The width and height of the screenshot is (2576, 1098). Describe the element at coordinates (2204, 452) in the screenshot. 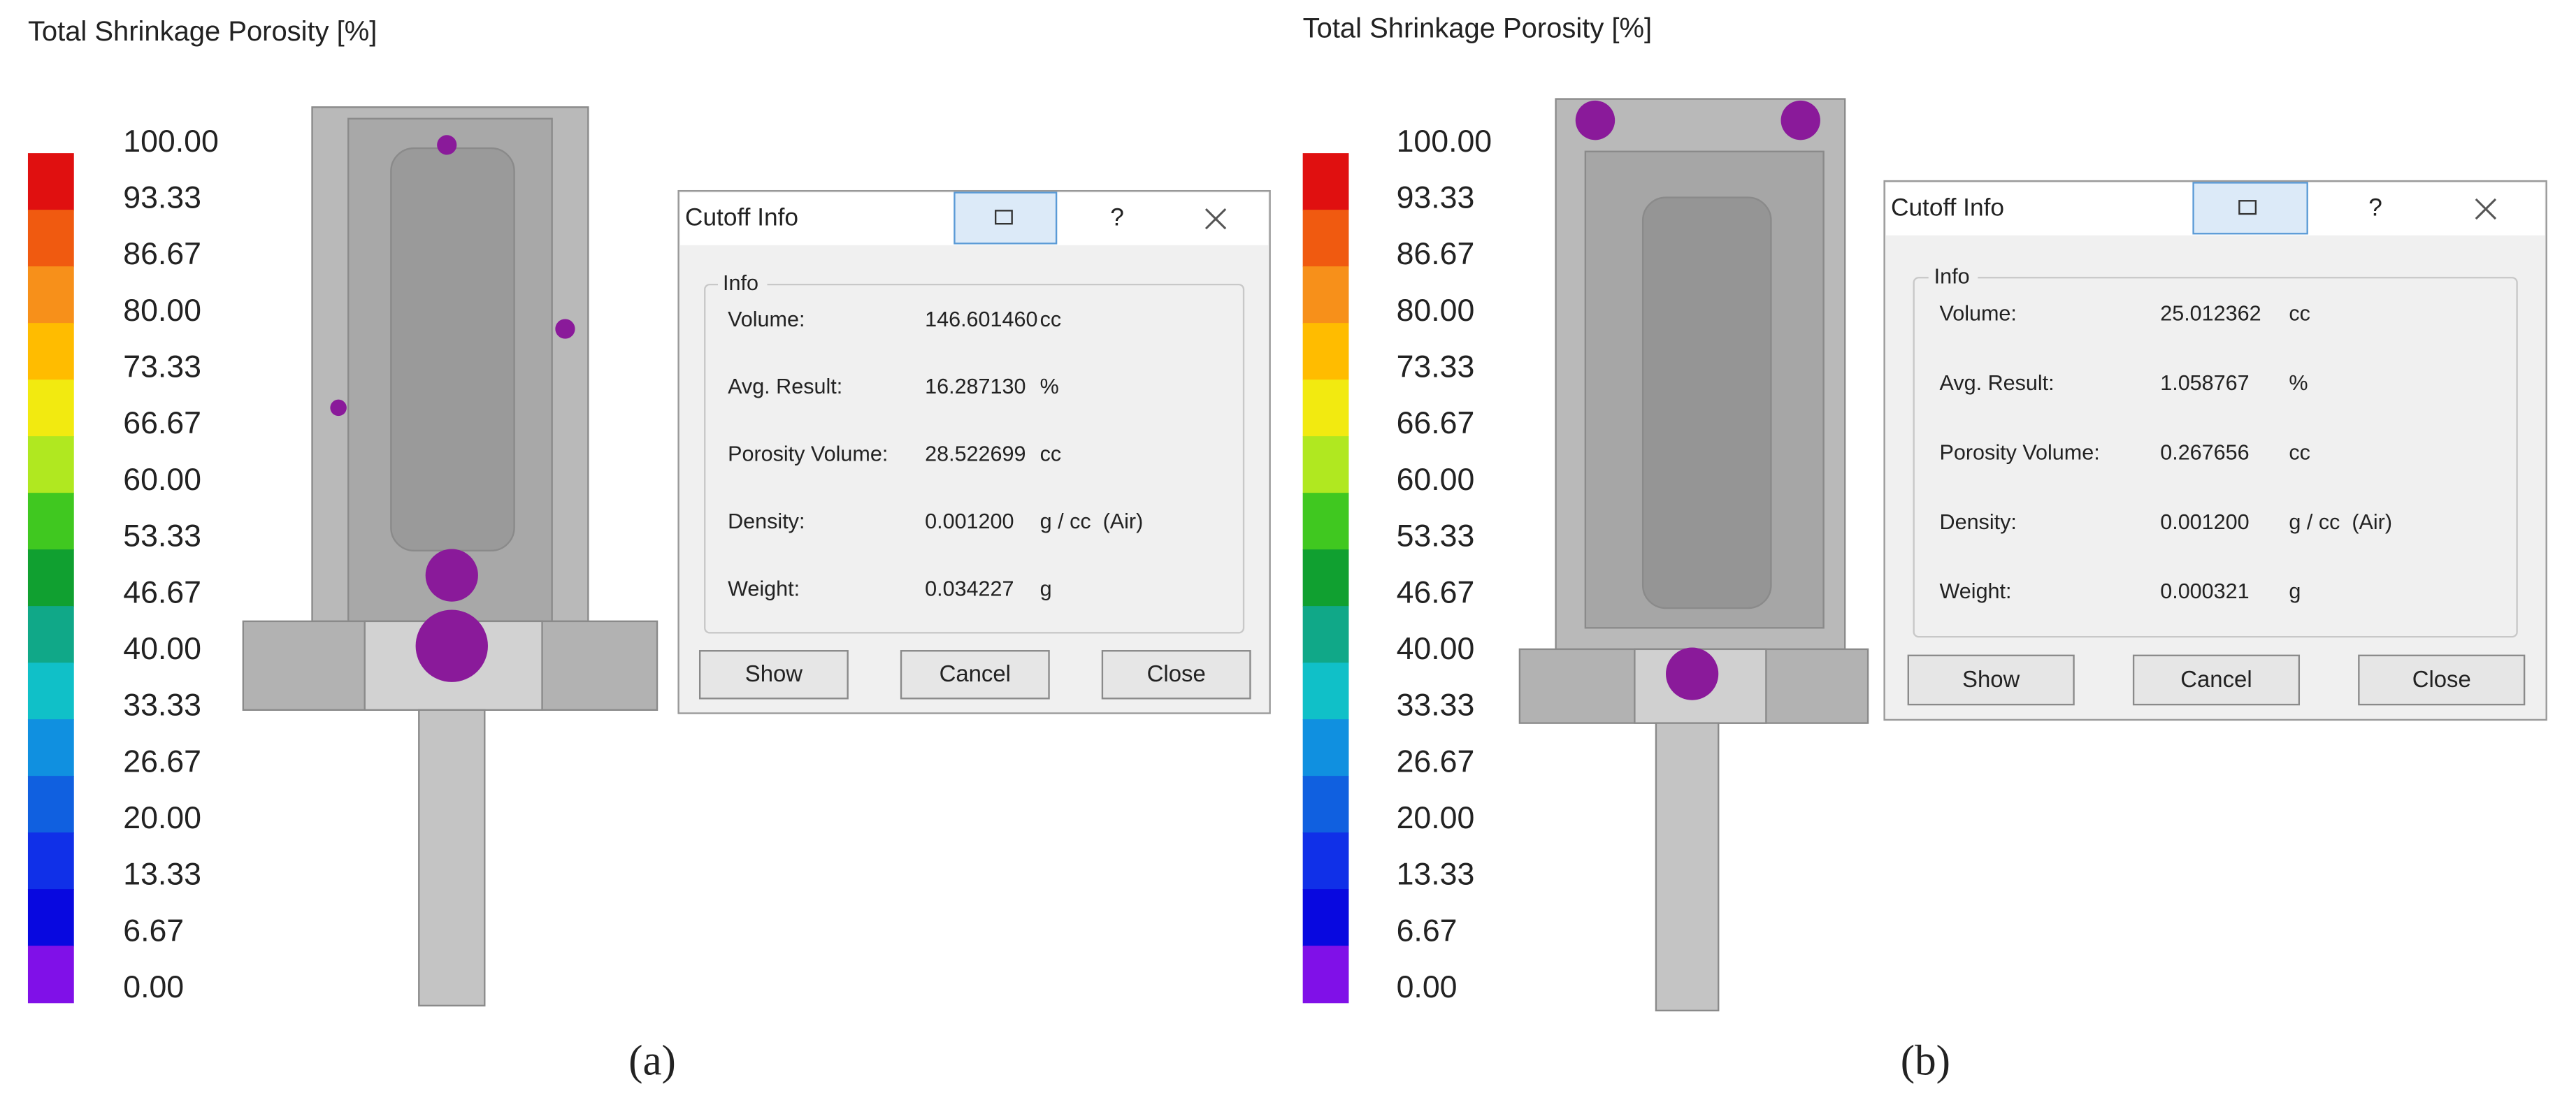

I see `row-value: 0.267656` at that location.